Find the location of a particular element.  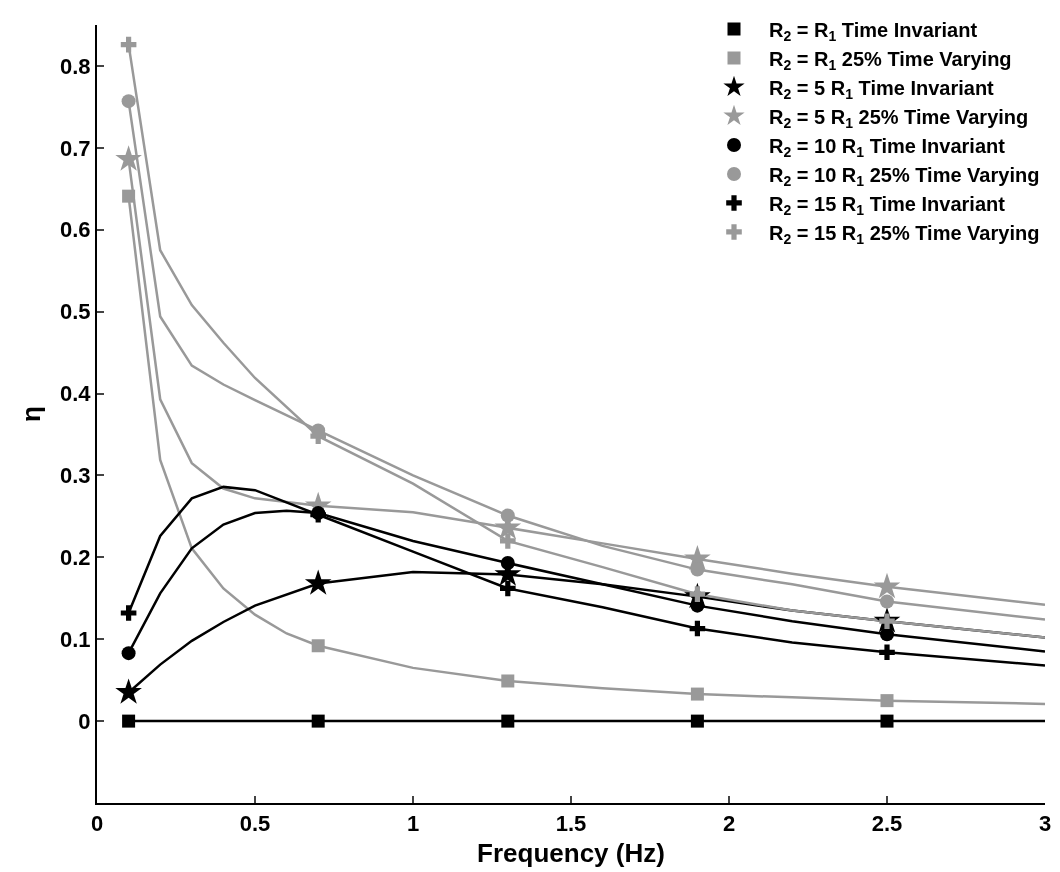

y-tick-label: 0.3 is located at coordinates (75, 476).